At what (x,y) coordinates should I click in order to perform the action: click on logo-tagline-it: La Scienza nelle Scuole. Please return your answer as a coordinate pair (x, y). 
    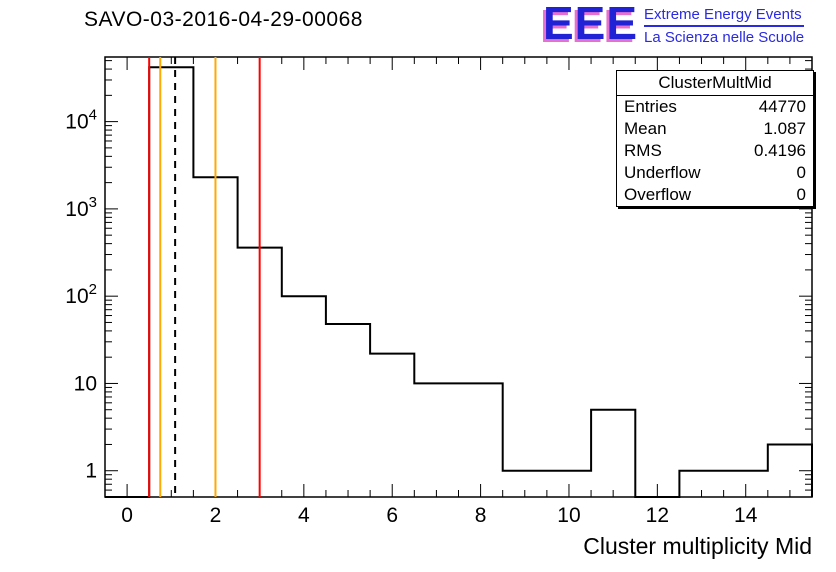
    Looking at the image, I should click on (724, 37).